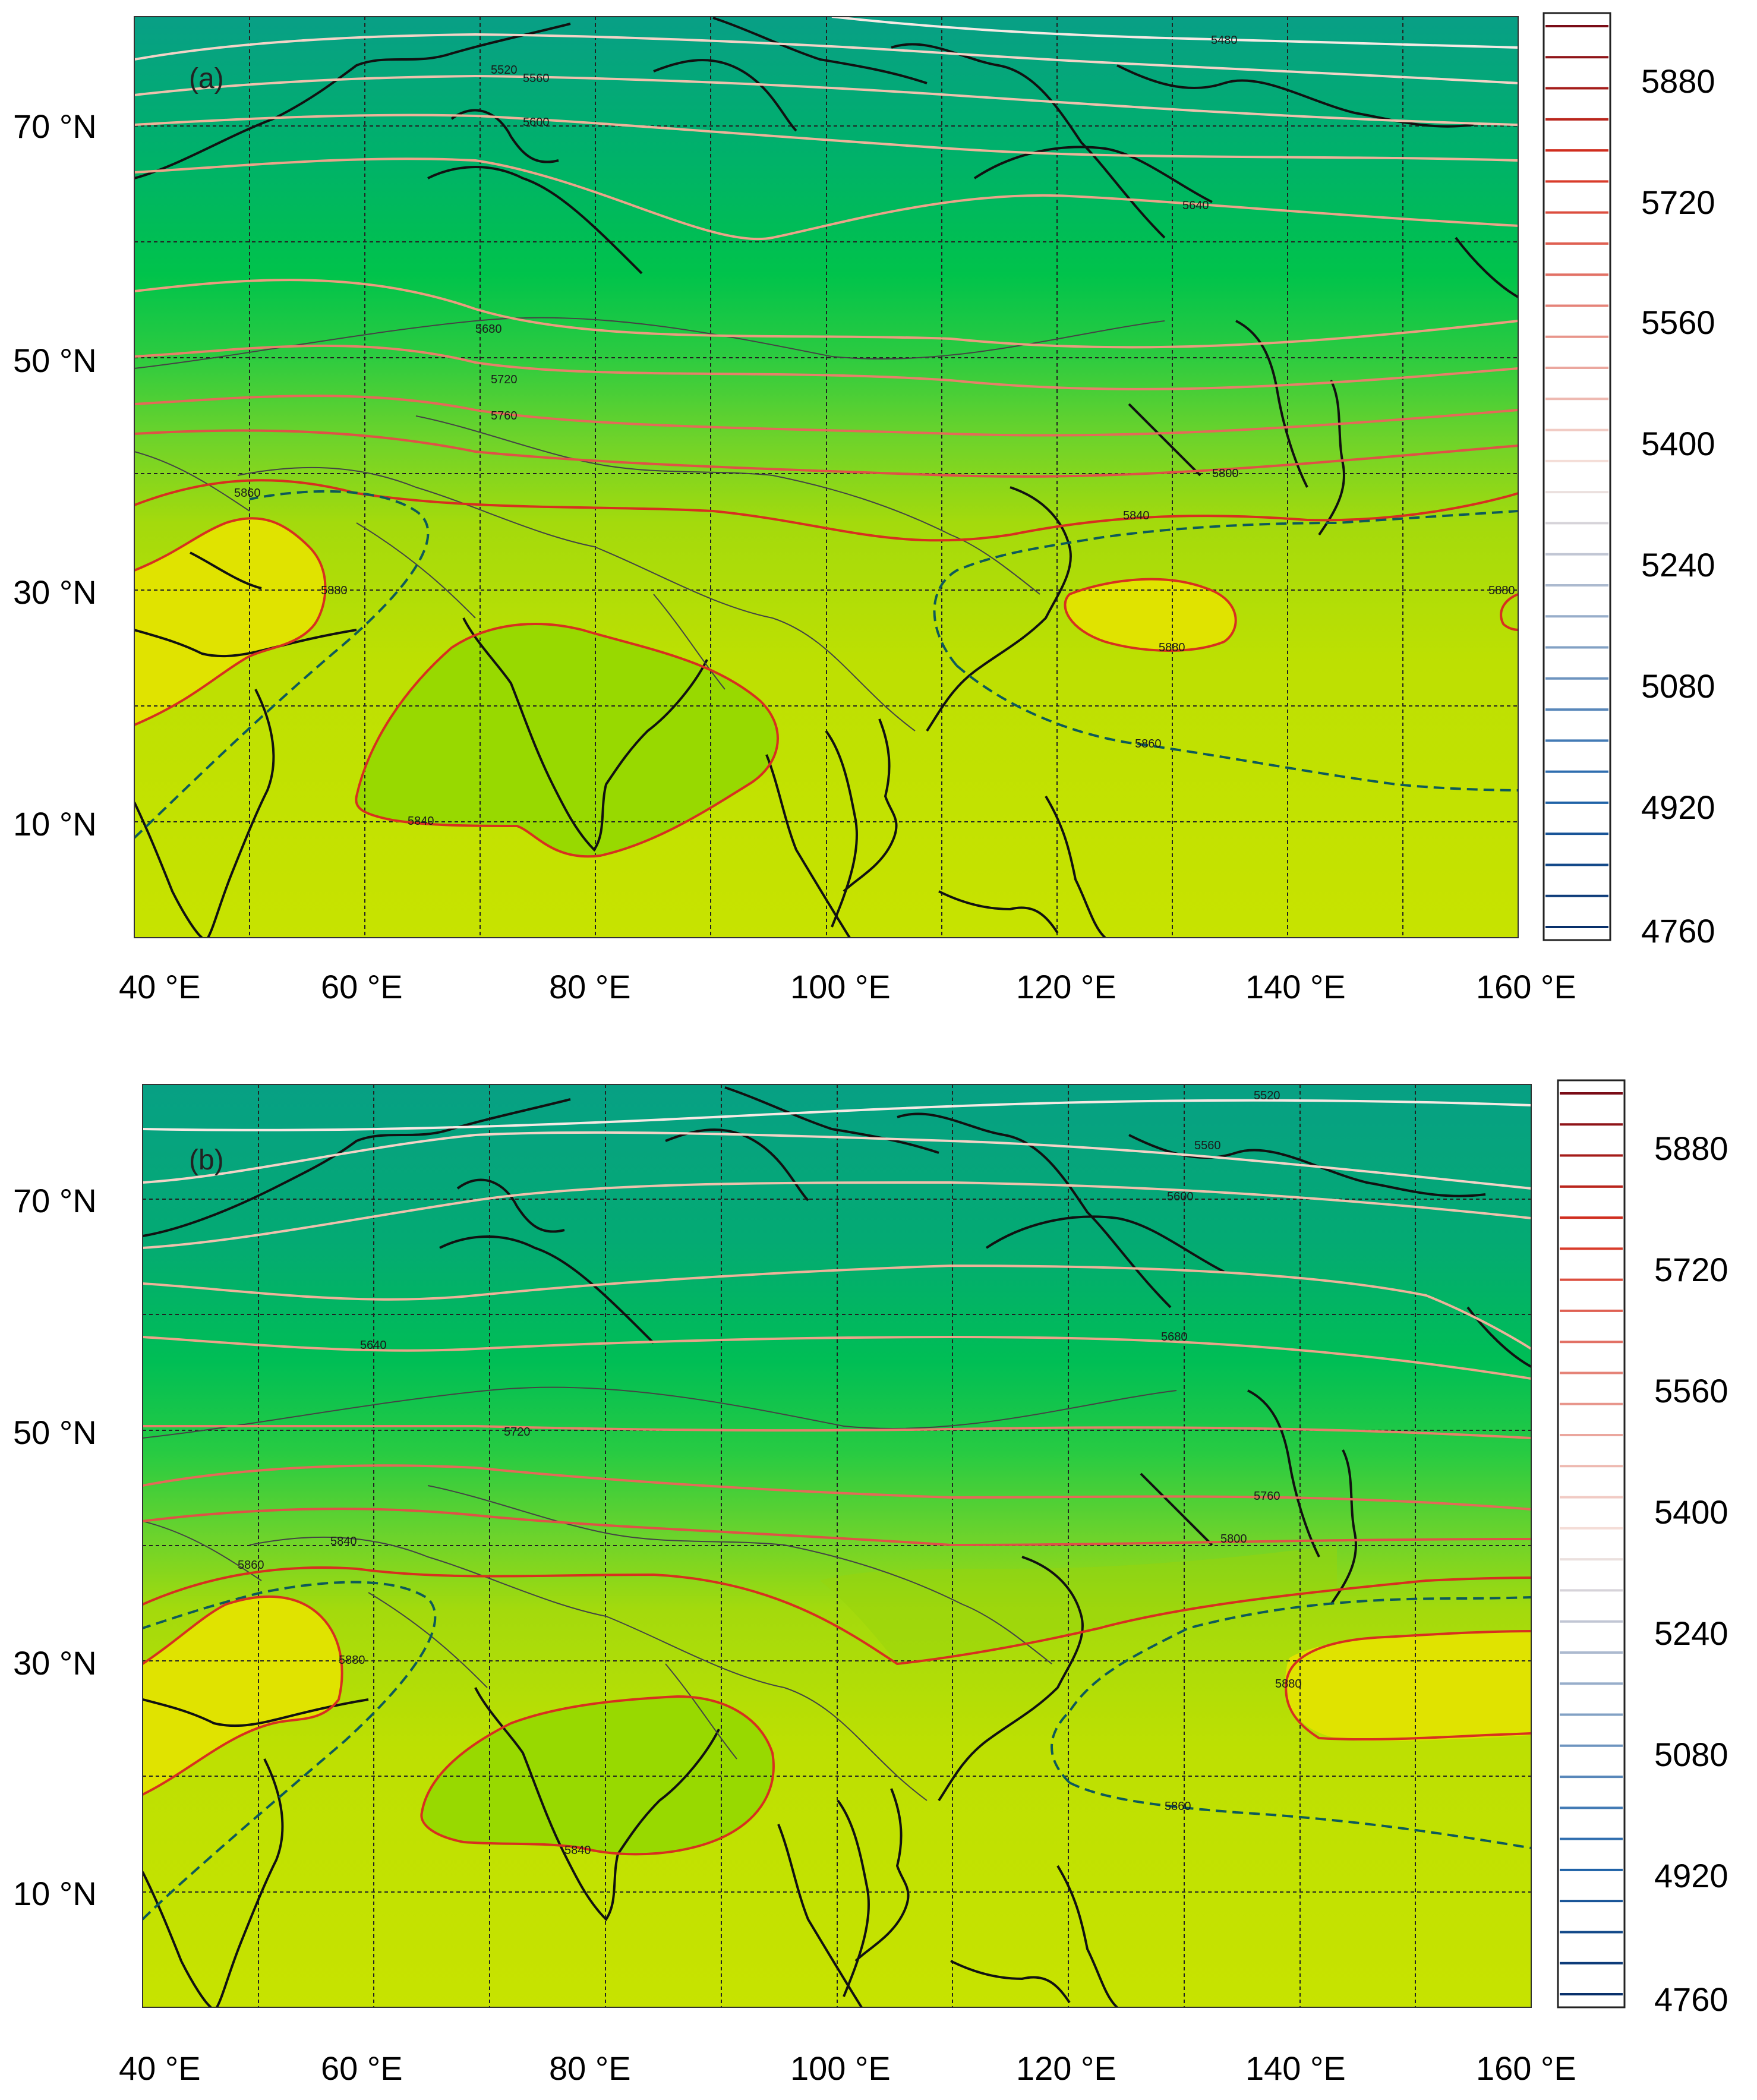 This screenshot has height=2100, width=1757. I want to click on contour-5860-pacific-south, so click(1236, 728).